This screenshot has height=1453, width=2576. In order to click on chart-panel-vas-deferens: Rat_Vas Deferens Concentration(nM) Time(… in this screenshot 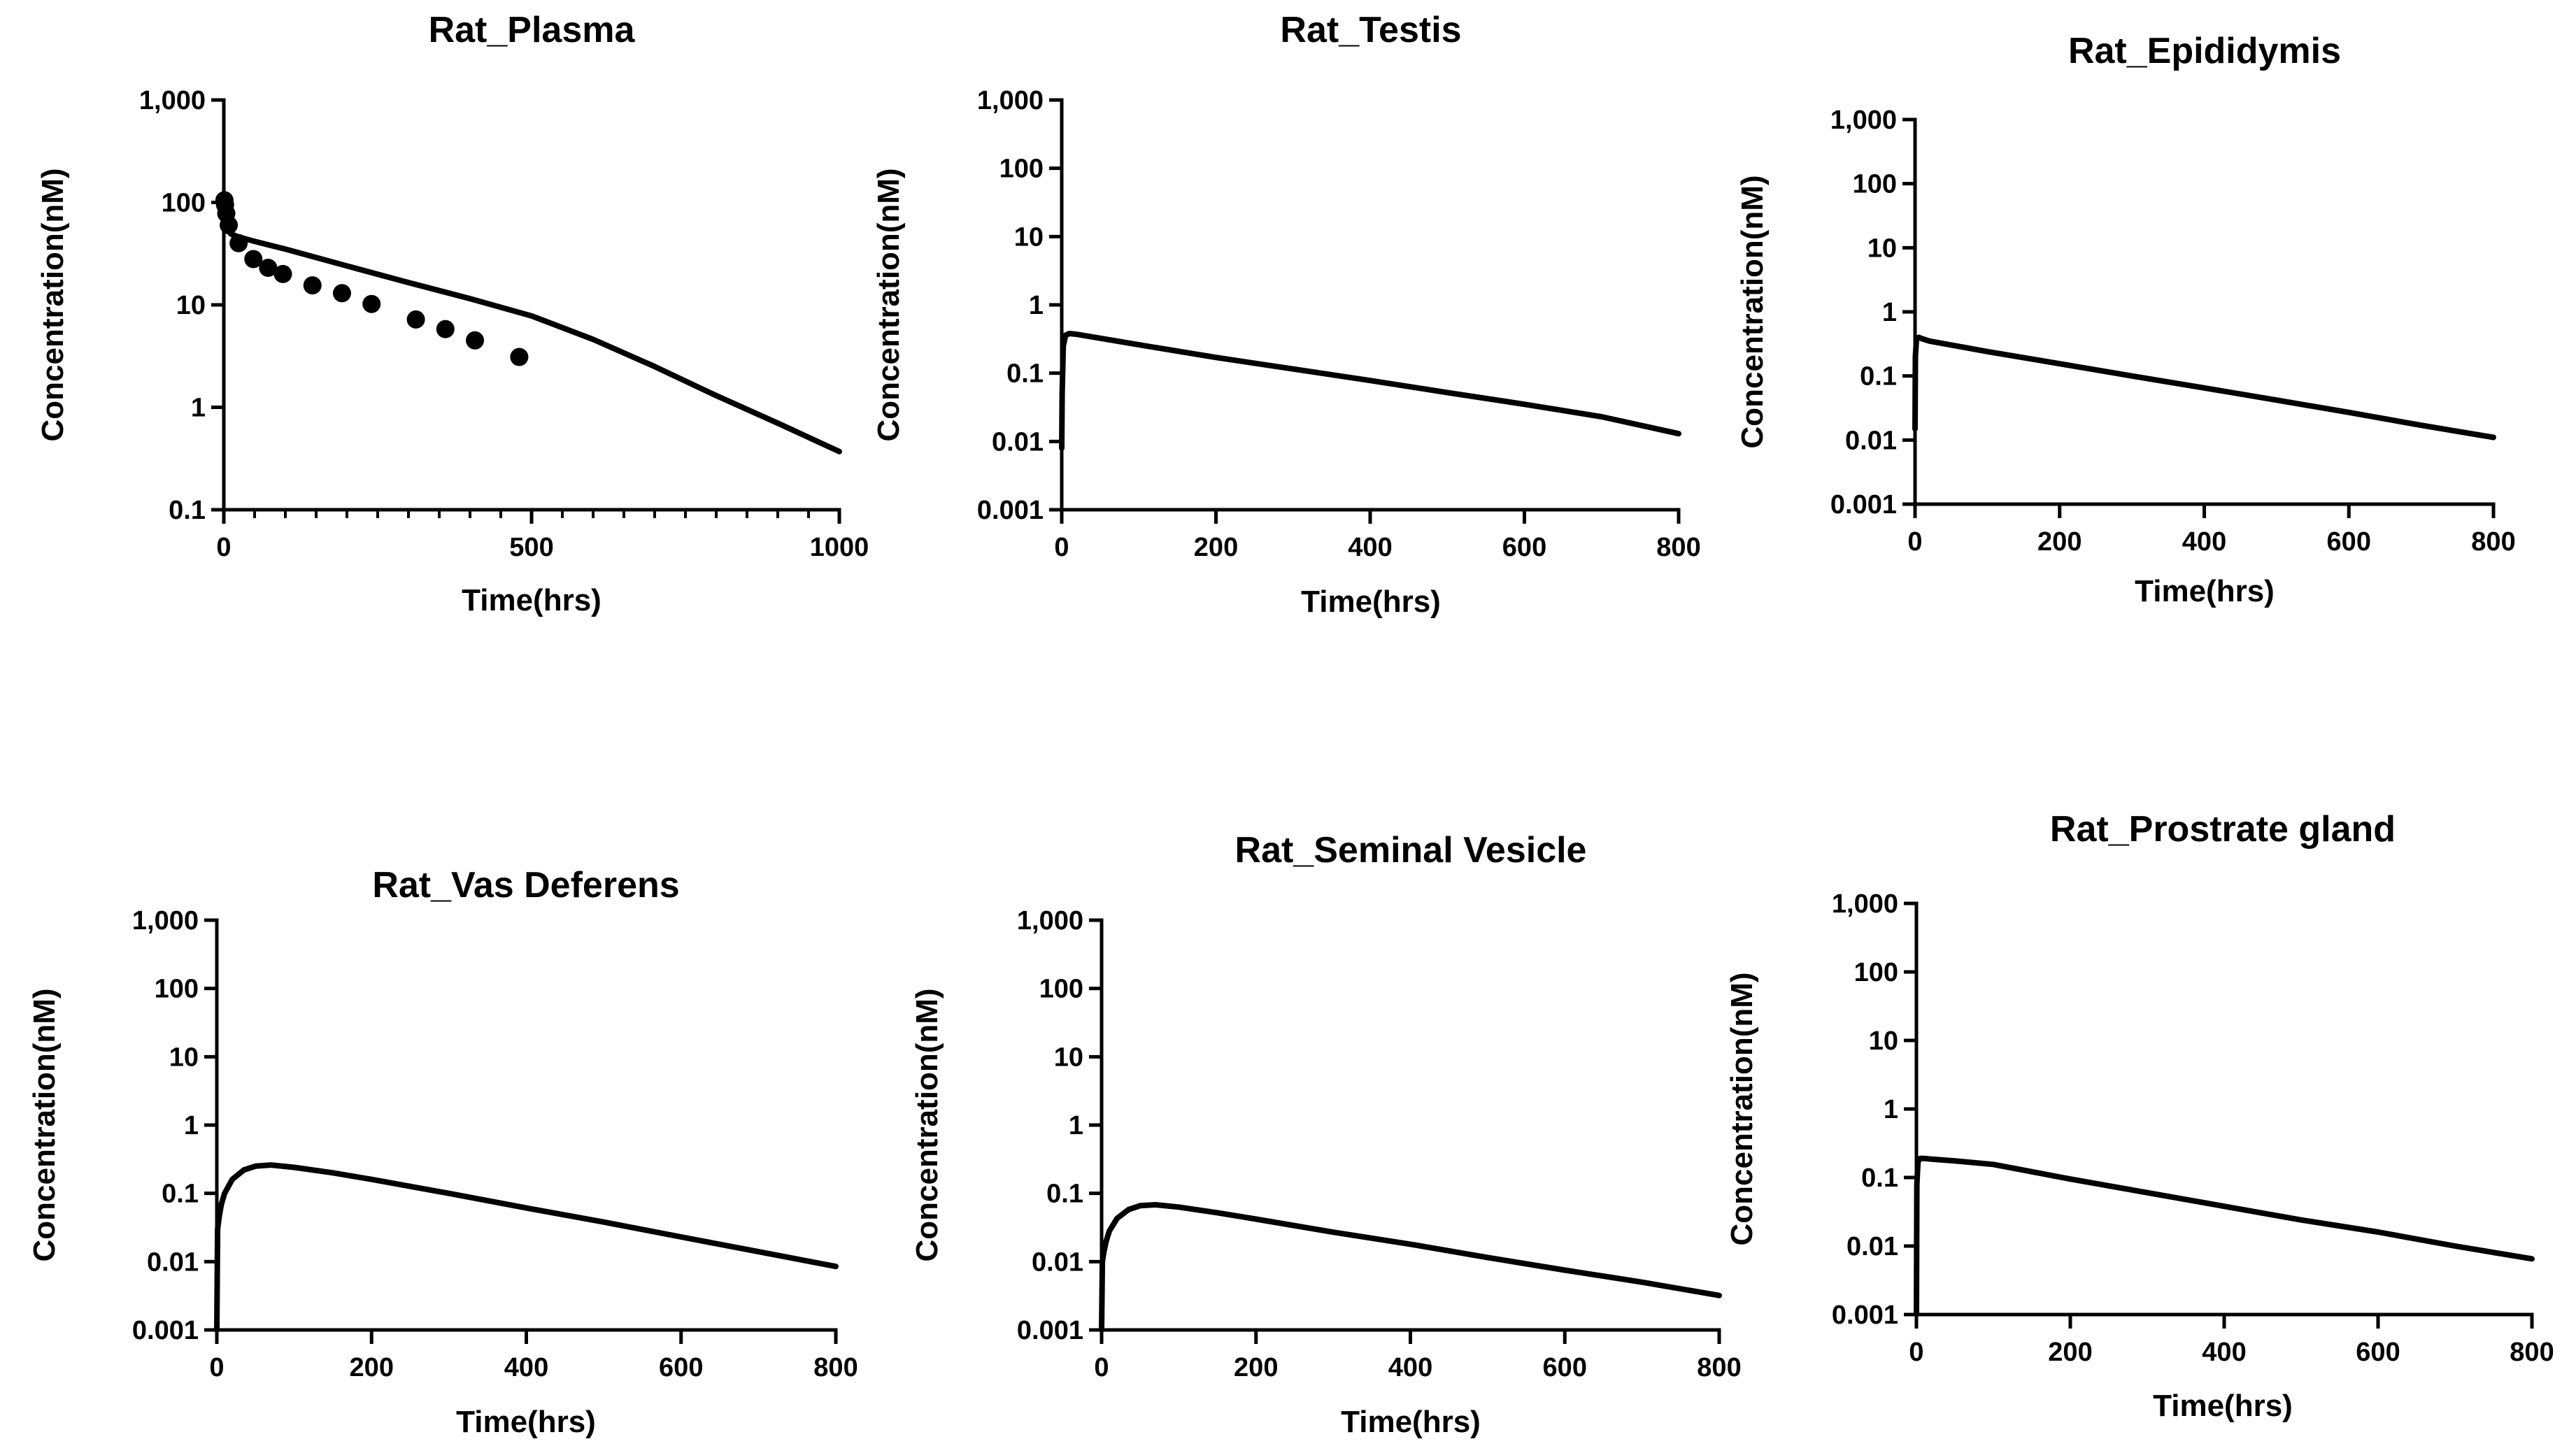, I will do `click(442, 1152)`.